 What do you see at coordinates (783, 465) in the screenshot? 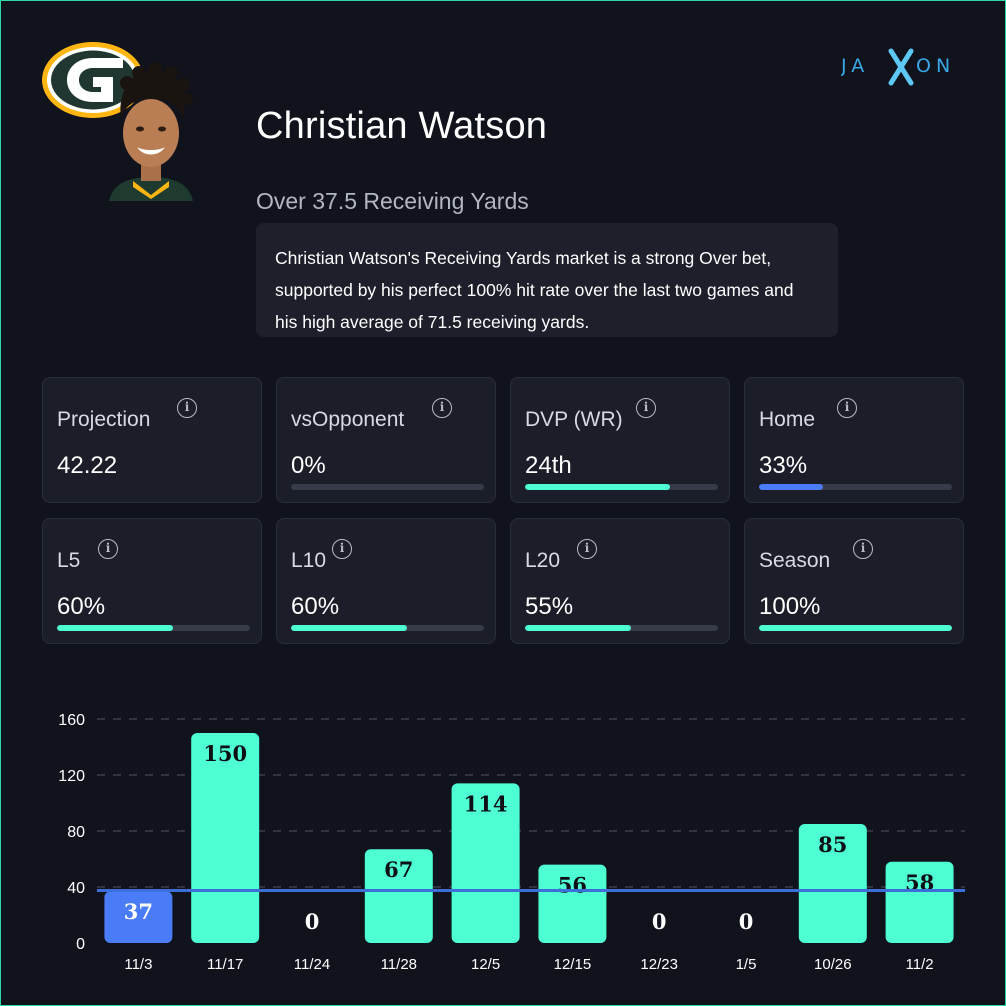
I see `stat-value: 33%` at bounding box center [783, 465].